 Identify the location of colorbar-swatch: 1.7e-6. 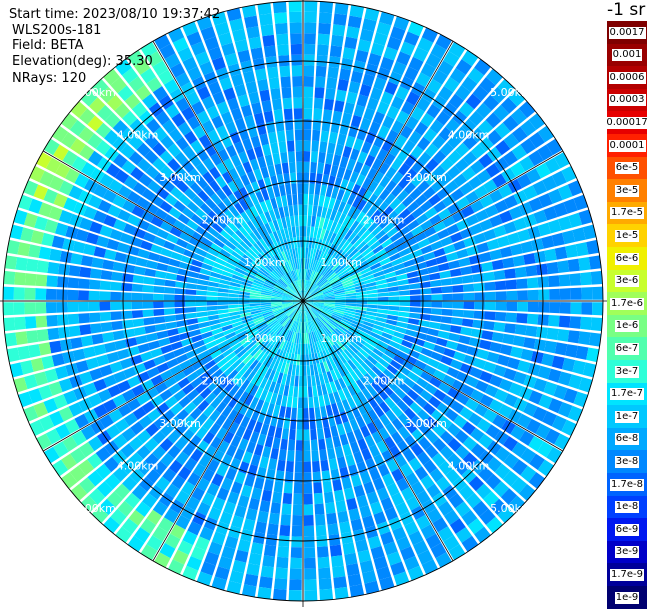
(627, 304).